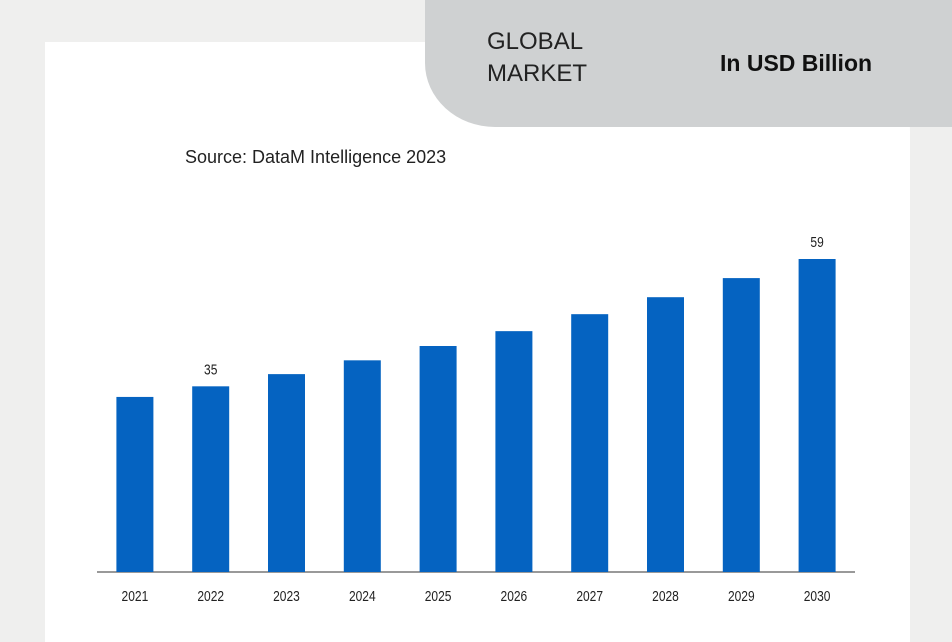 The image size is (952, 642). Describe the element at coordinates (438, 596) in the screenshot. I see `x-tick-label: 2025` at that location.